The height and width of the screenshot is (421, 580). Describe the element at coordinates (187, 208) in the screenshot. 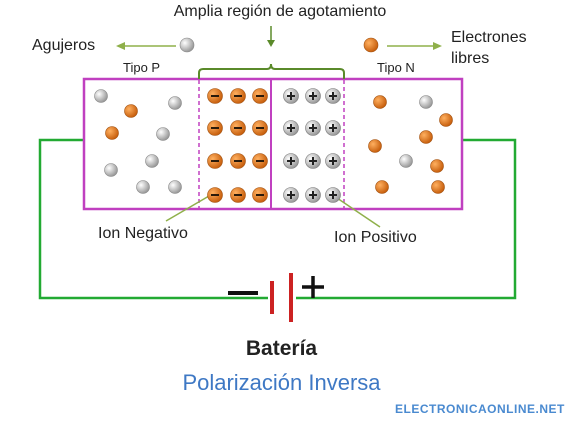

I see `neg-ion-pointer` at that location.